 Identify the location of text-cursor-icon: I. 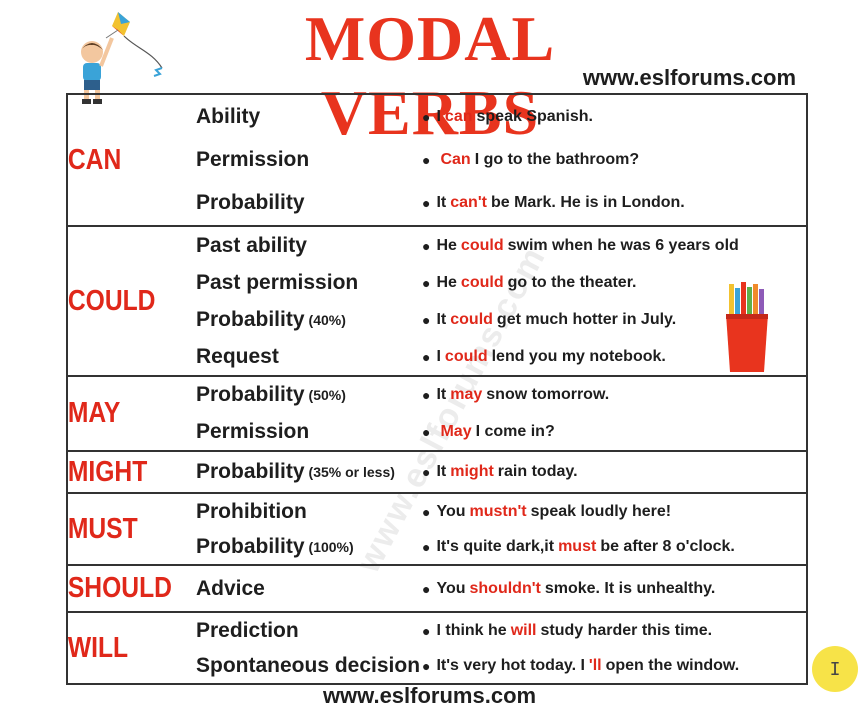
(835, 669).